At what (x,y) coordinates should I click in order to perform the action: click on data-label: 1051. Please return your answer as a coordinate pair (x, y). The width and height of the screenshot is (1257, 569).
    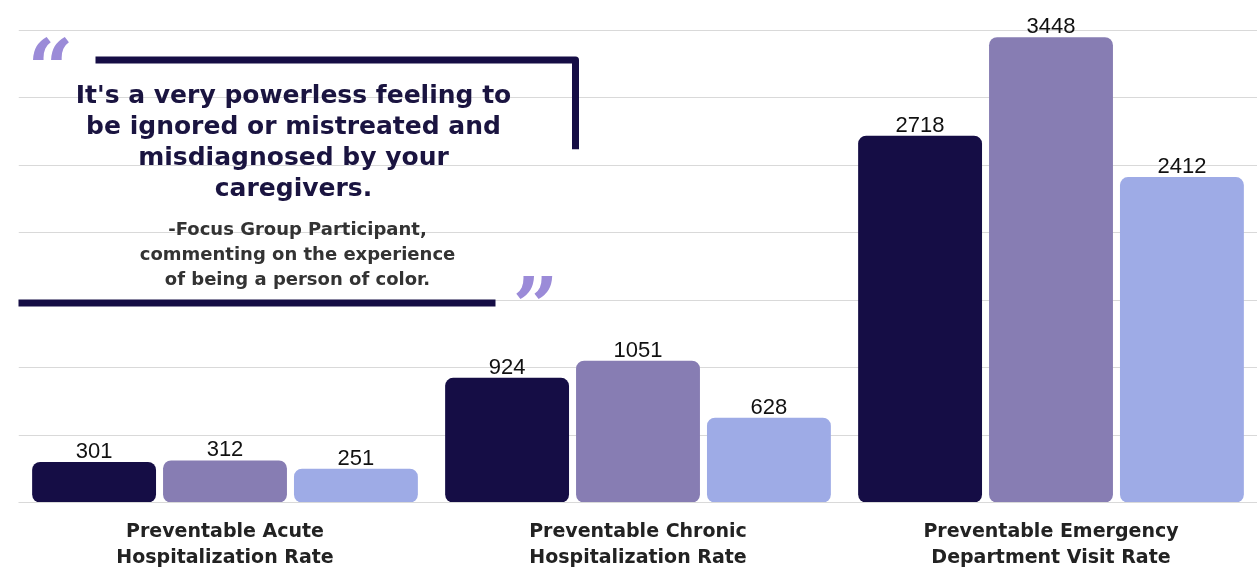
    Looking at the image, I should click on (638, 349).